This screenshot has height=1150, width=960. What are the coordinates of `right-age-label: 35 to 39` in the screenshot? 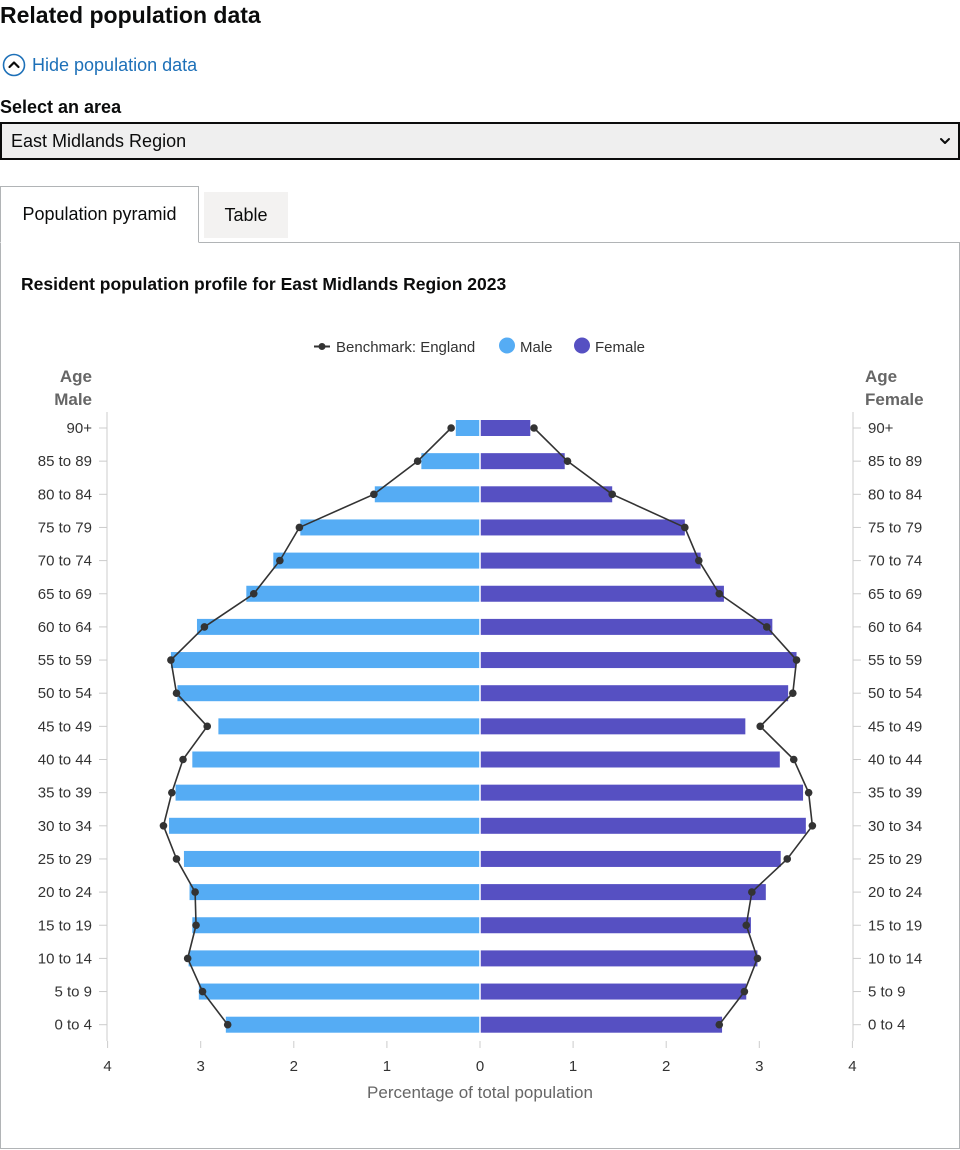 It's located at (895, 793).